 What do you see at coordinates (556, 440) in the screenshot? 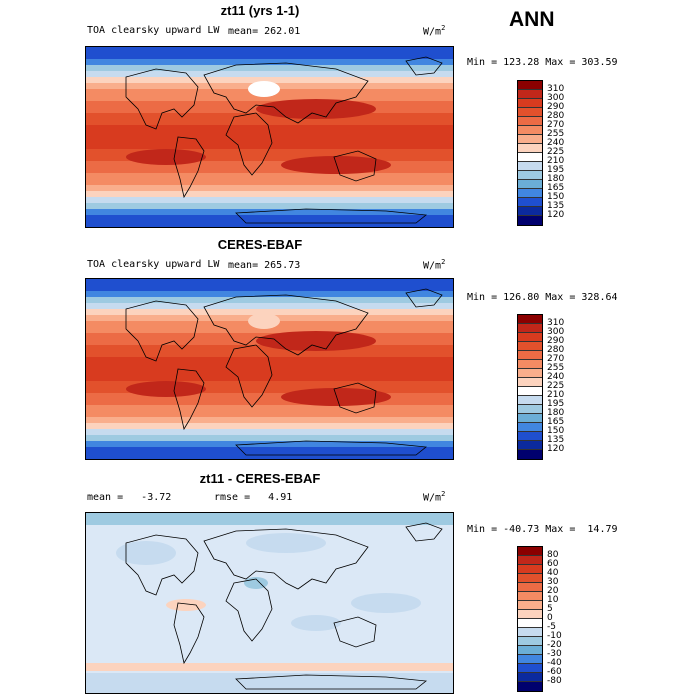
I see `colorbar-tick-label: 135` at bounding box center [556, 440].